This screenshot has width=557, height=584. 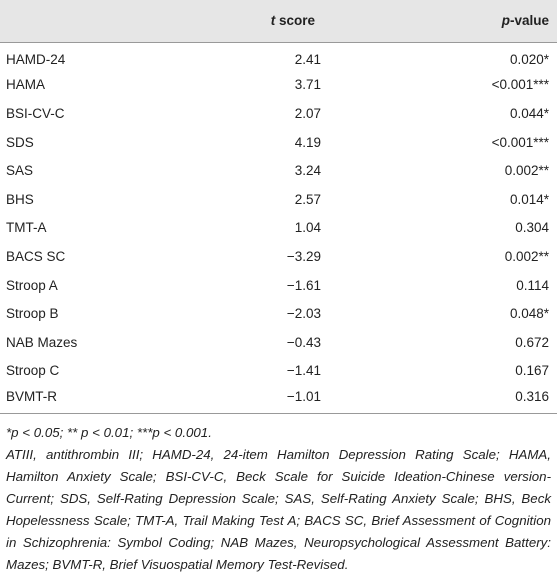 What do you see at coordinates (278, 342) in the screenshot?
I see `table-row: NAB Mazes −0.43 0.672` at bounding box center [278, 342].